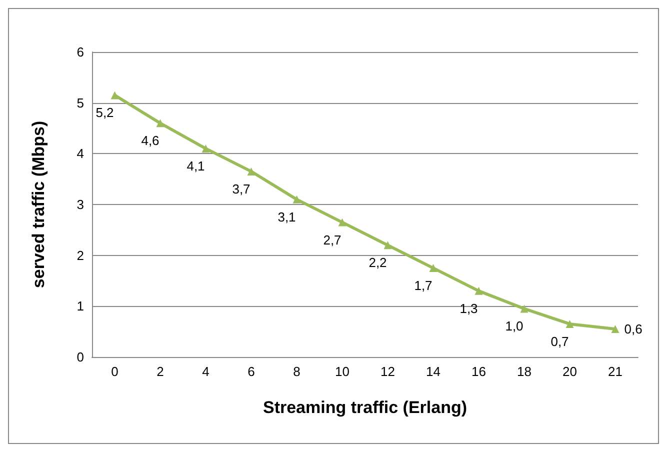 This screenshot has height=454, width=669. What do you see at coordinates (114, 371) in the screenshot?
I see `x-tick-label: 0` at bounding box center [114, 371].